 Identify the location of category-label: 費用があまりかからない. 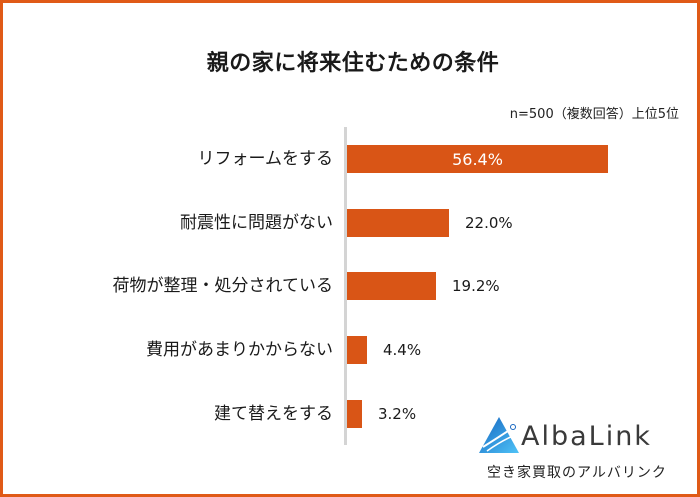
(239, 350).